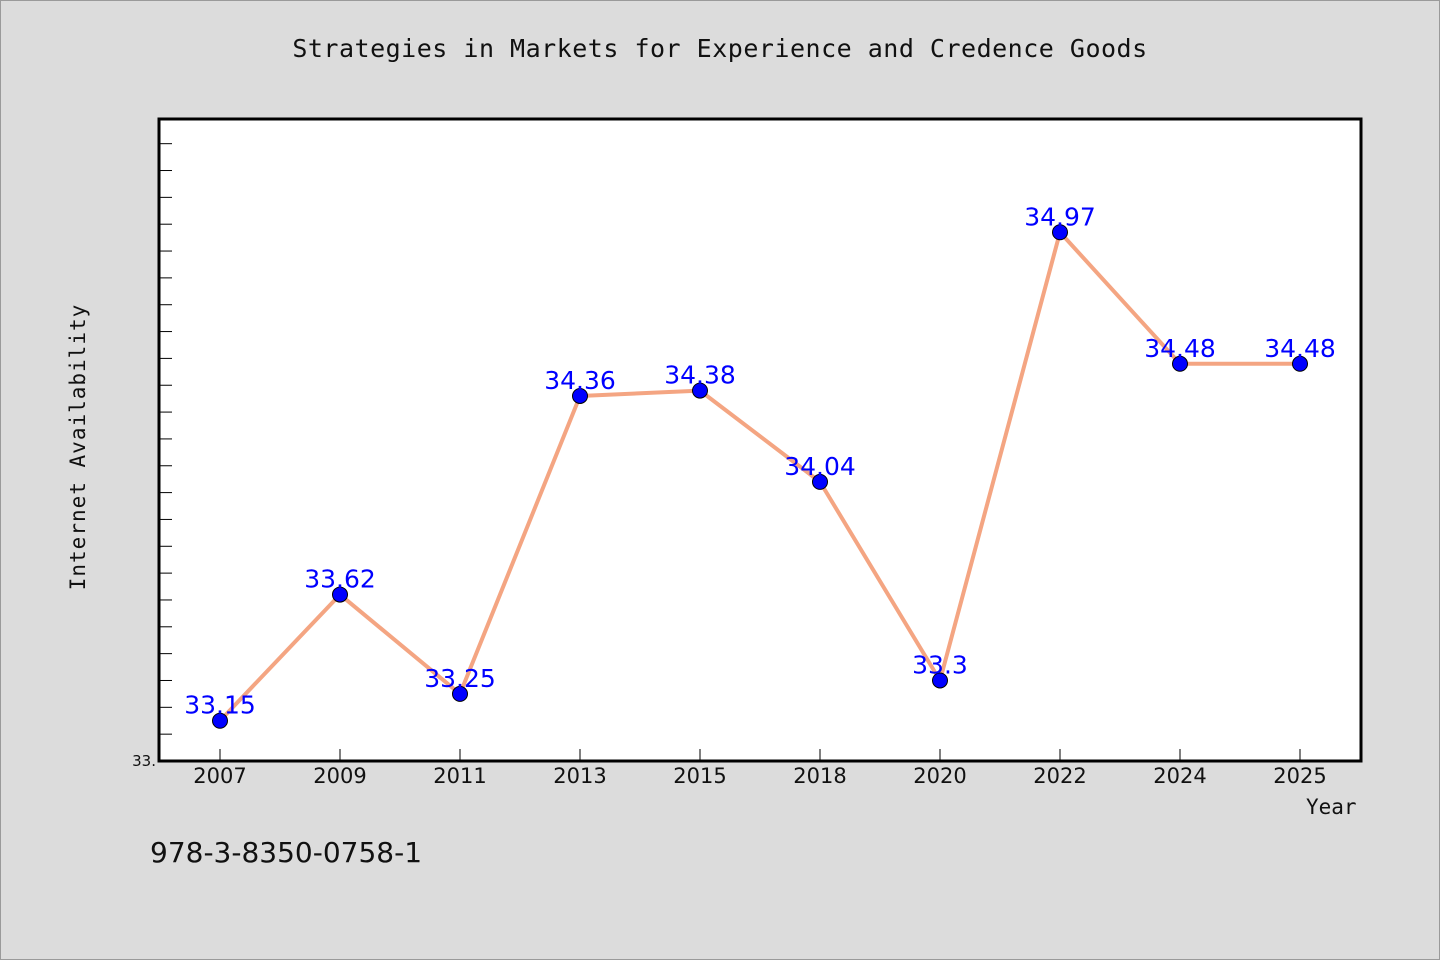 This screenshot has height=960, width=1440. I want to click on y-axis-ticks: 33., so click(152, 456).